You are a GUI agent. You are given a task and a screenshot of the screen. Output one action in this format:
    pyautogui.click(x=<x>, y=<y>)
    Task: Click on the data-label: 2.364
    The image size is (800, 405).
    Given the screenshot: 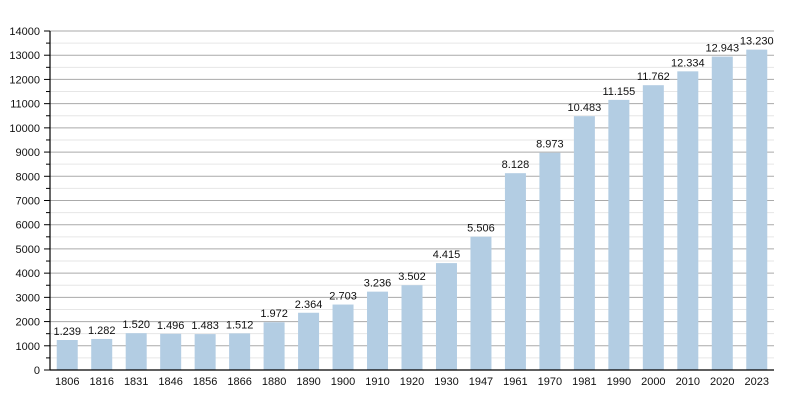 What is the action you would take?
    pyautogui.click(x=309, y=305)
    